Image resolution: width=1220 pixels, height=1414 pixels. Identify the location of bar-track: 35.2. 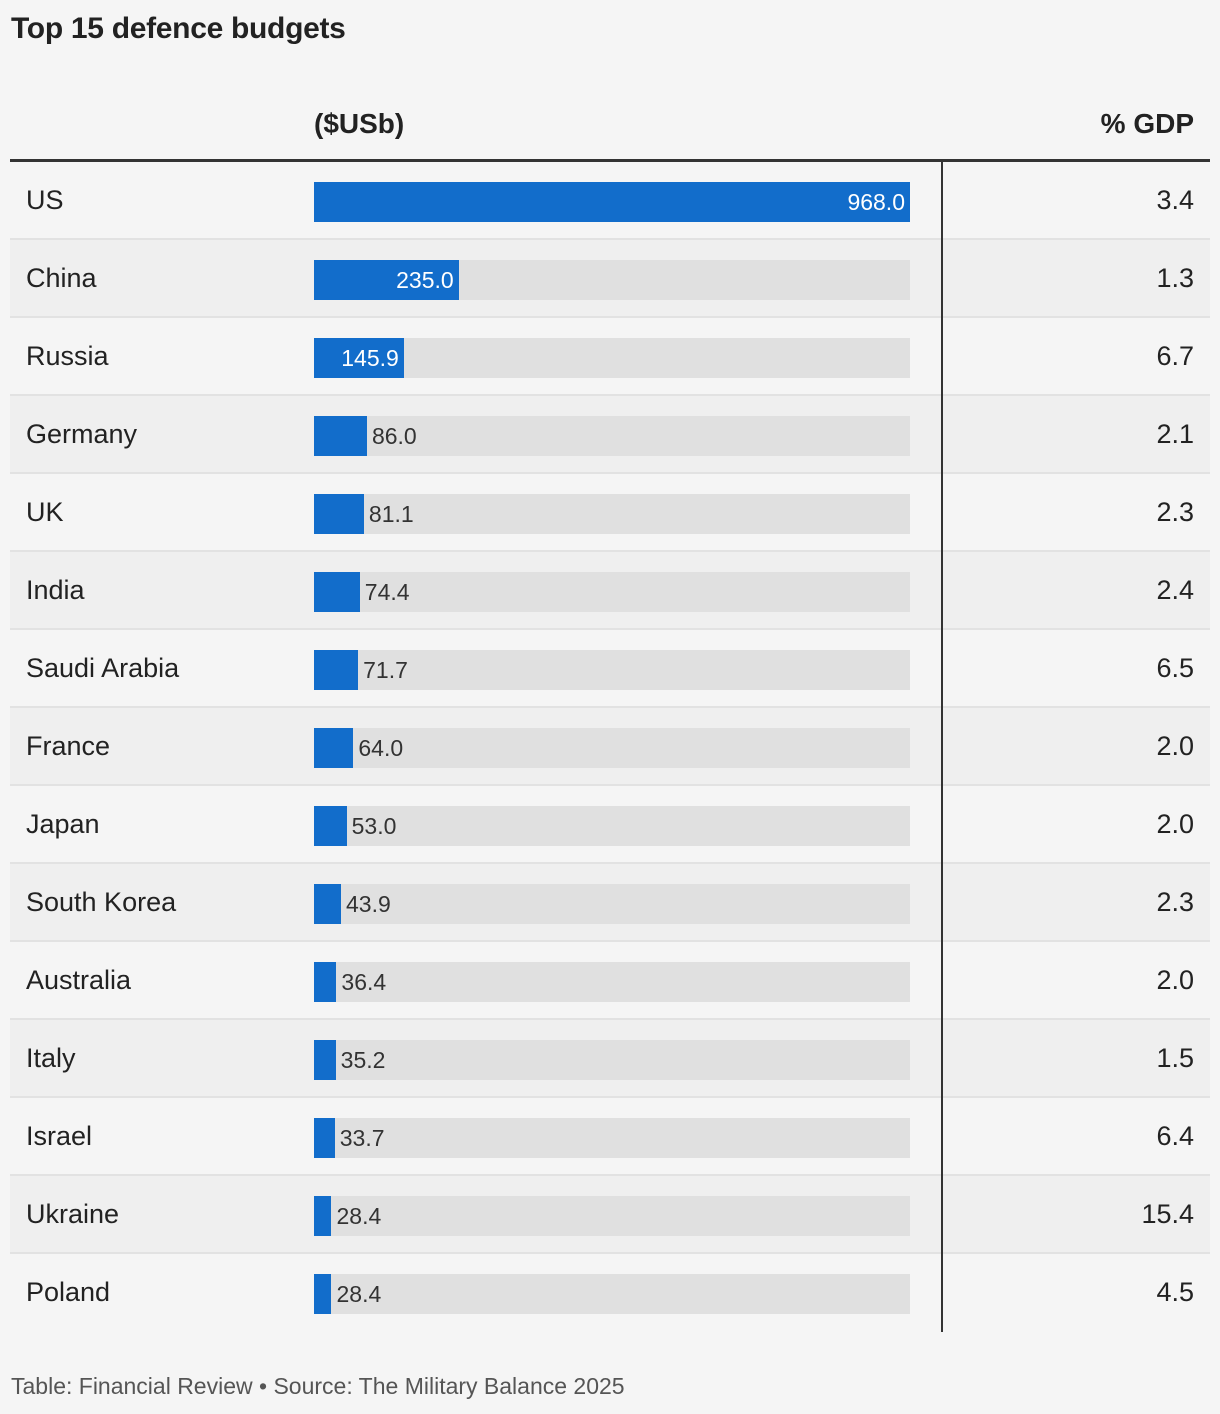
(612, 1060).